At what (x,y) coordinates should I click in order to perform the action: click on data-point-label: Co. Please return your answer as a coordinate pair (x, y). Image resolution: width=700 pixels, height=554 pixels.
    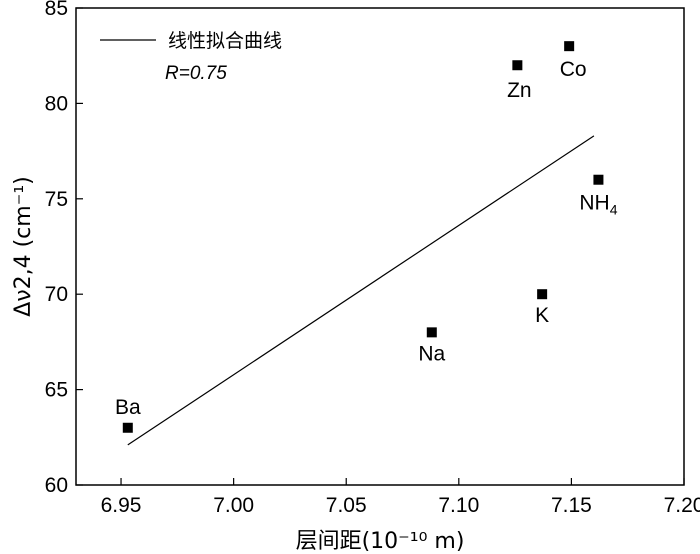
    Looking at the image, I should click on (573, 69).